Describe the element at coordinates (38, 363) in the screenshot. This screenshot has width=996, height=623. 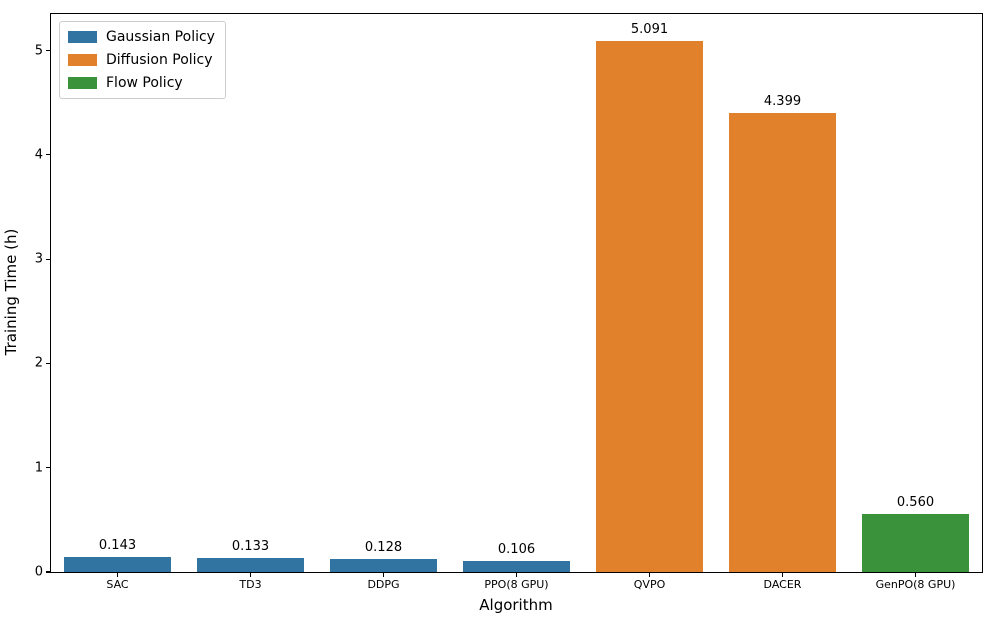
I see `y-tick-label: 2` at that location.